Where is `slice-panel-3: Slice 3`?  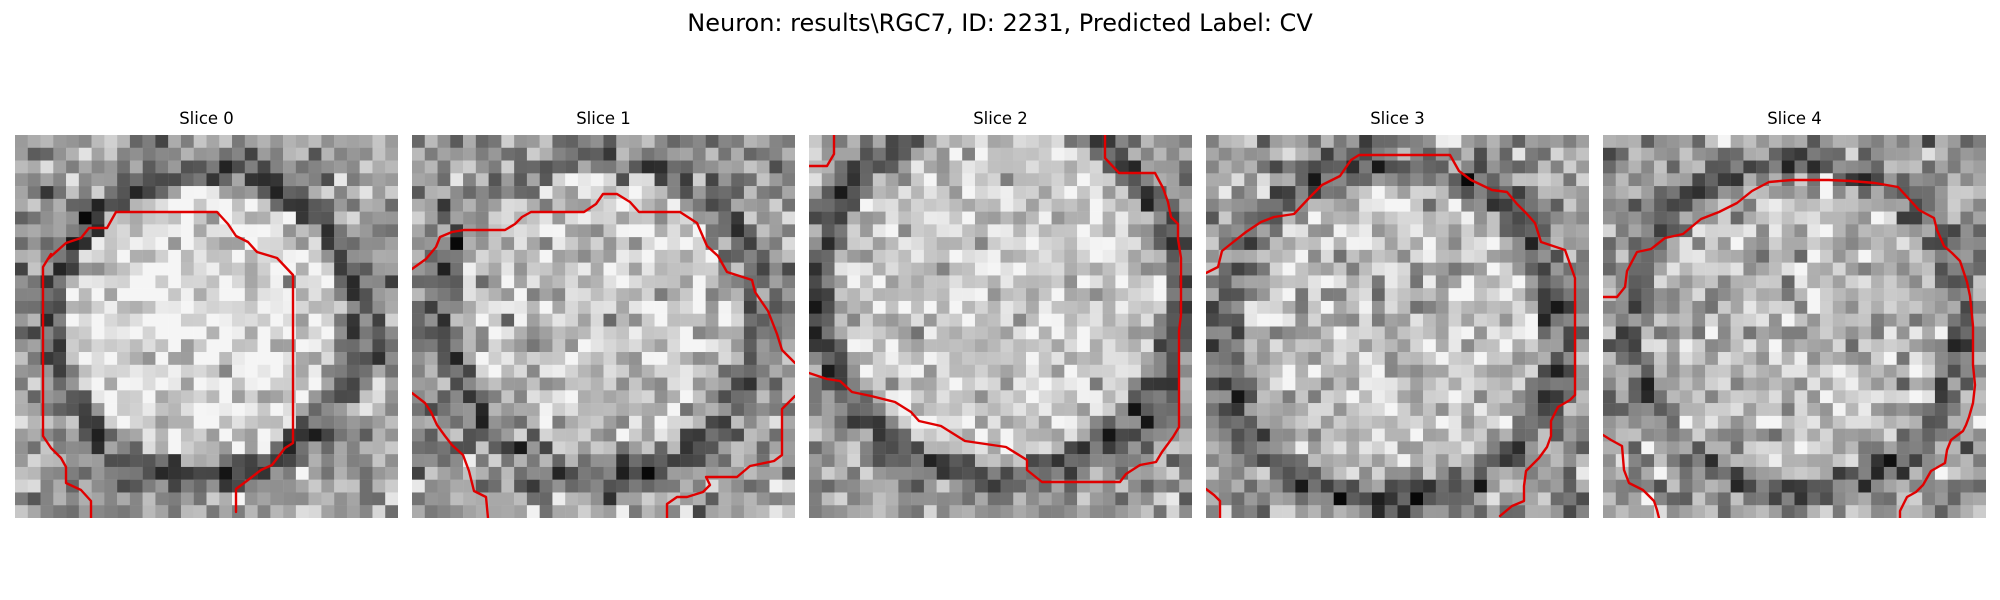
slice-panel-3: Slice 3 is located at coordinates (1397, 314).